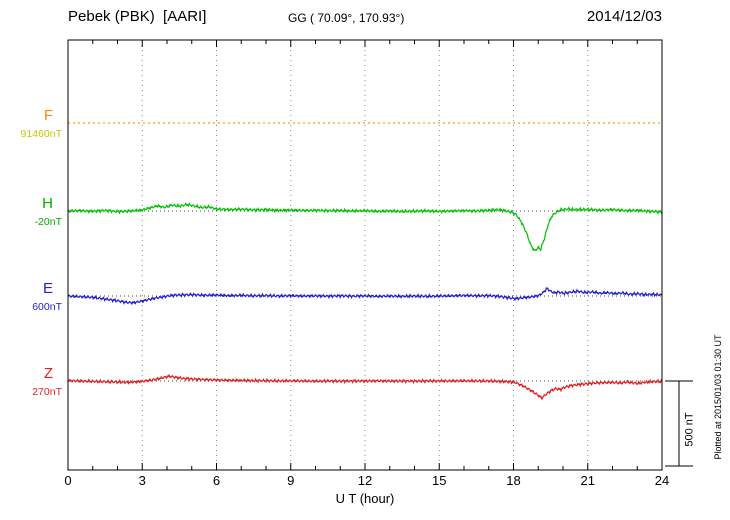 This screenshot has width=730, height=520. What do you see at coordinates (48, 115) in the screenshot?
I see `component-F-label: F` at bounding box center [48, 115].